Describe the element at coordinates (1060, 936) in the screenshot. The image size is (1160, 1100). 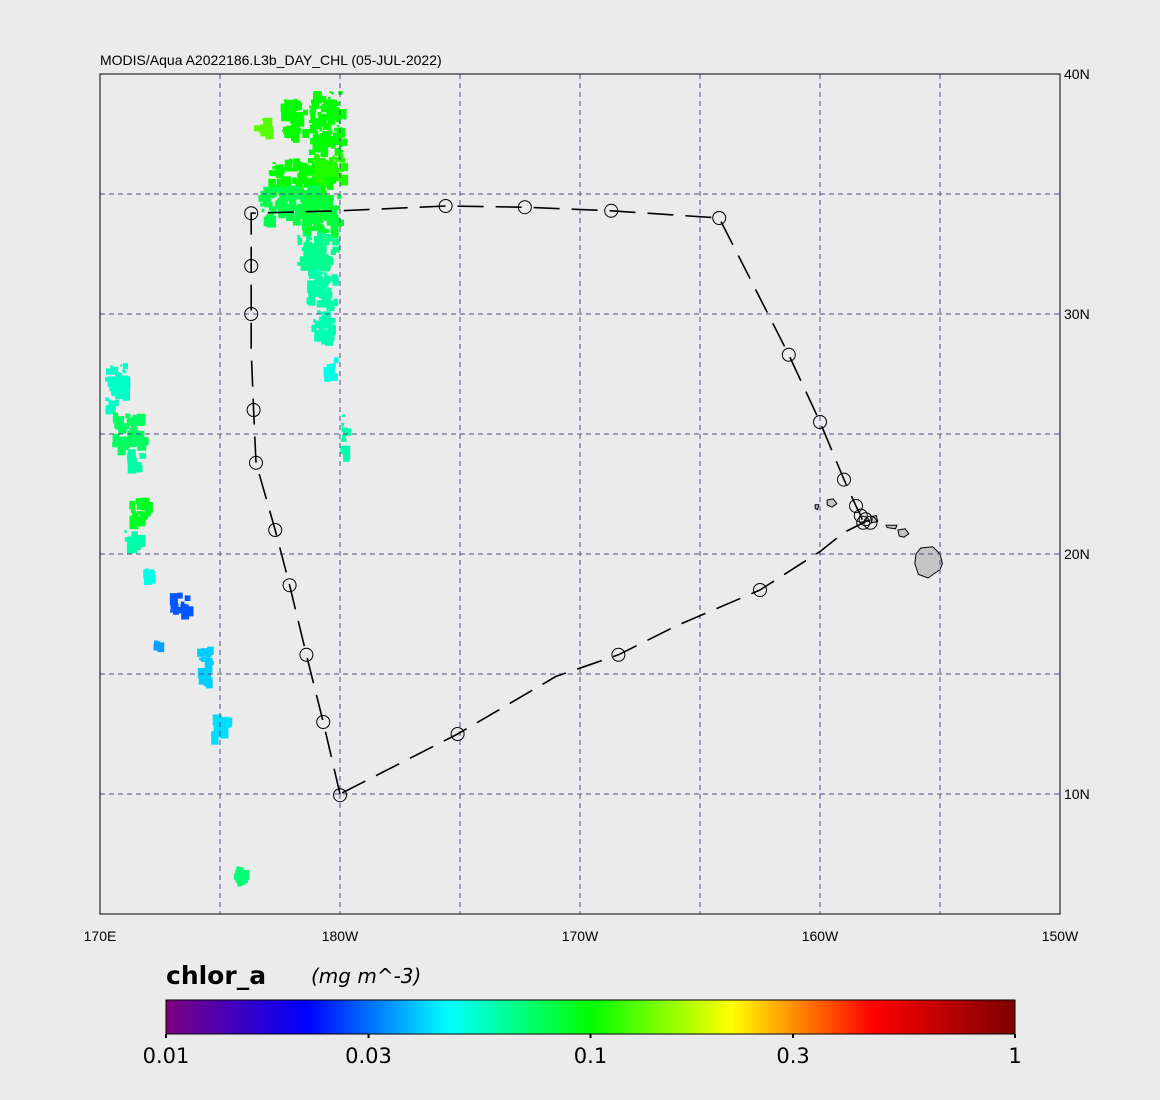
I see `longitude-label: 150W` at that location.